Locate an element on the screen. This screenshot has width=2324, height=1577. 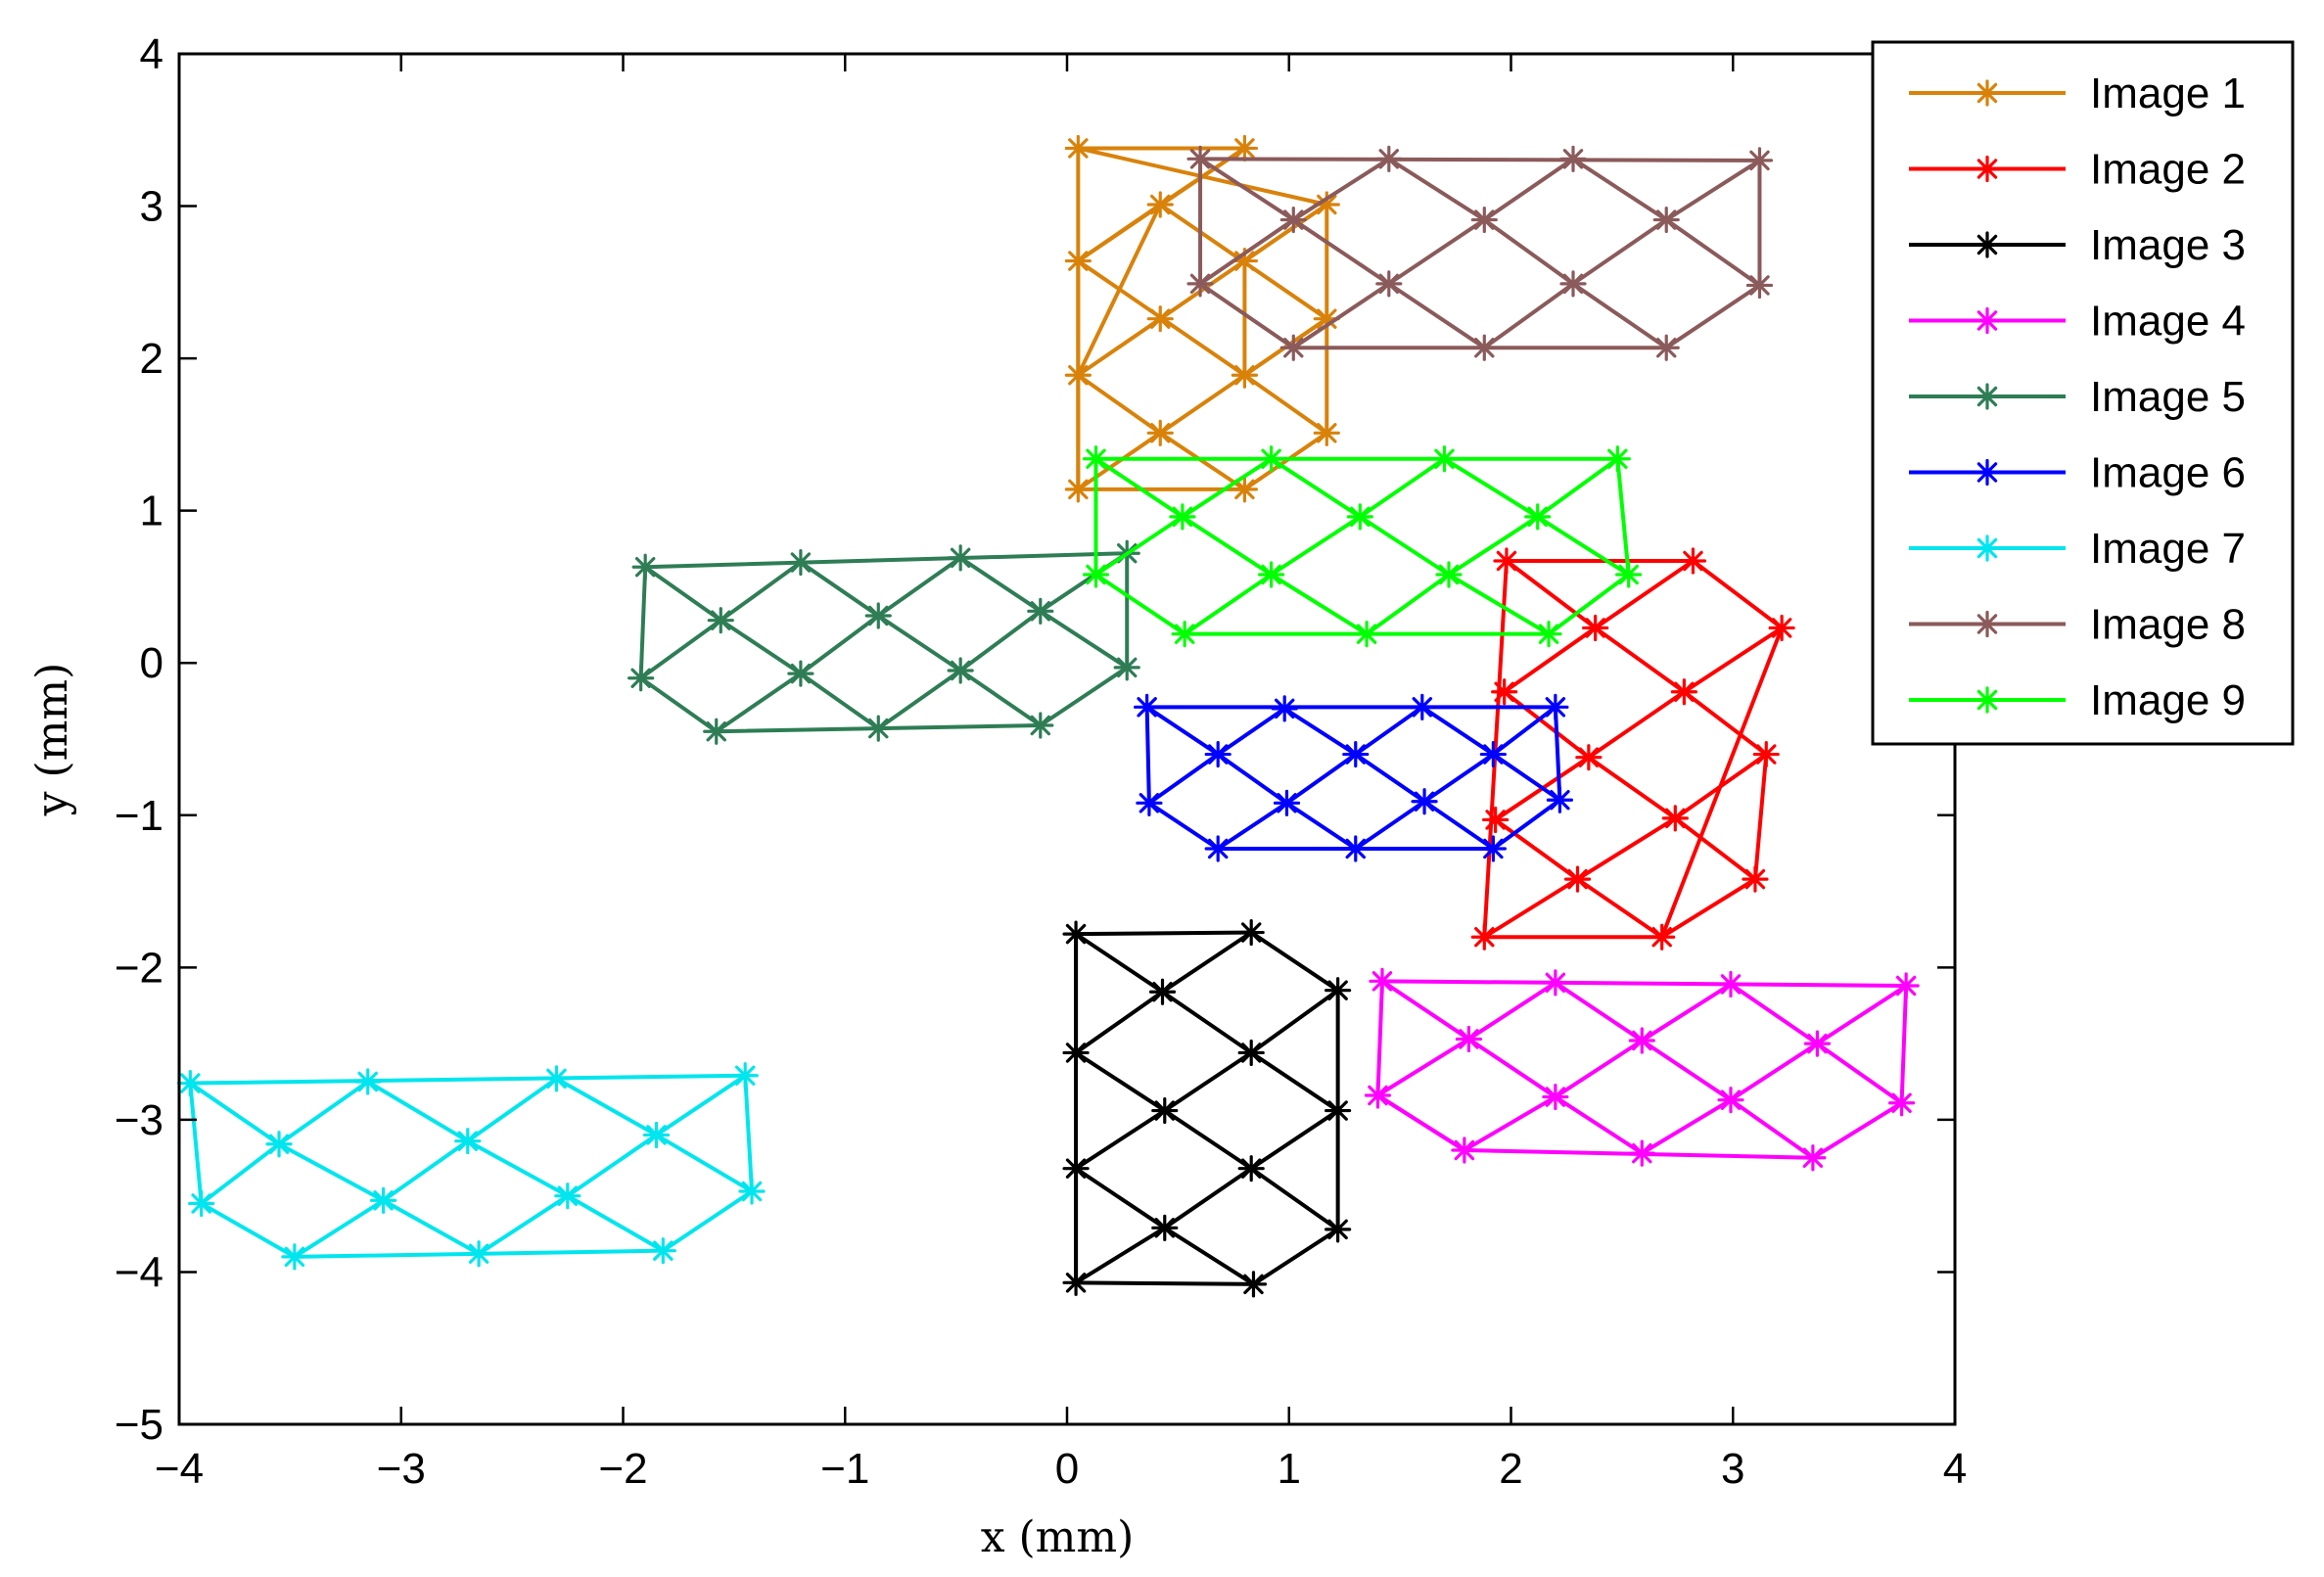
legend-entry-image-6: Image 6 is located at coordinates (2077, 473).